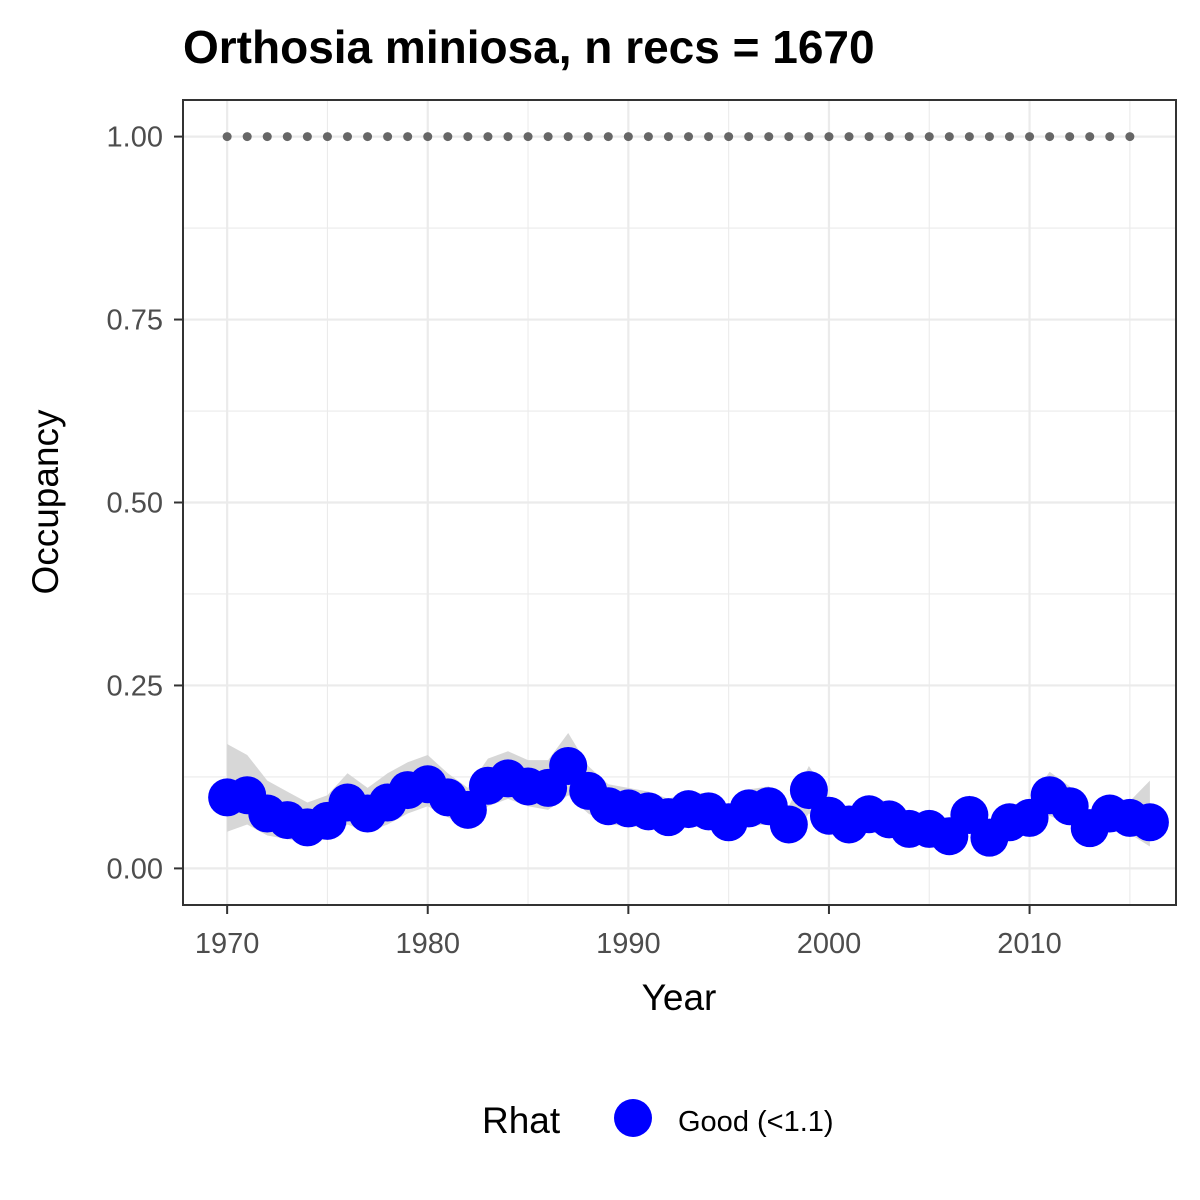 This screenshot has height=1200, width=1200. I want to click on legend-label-good: Good (<1.1), so click(756, 1122).